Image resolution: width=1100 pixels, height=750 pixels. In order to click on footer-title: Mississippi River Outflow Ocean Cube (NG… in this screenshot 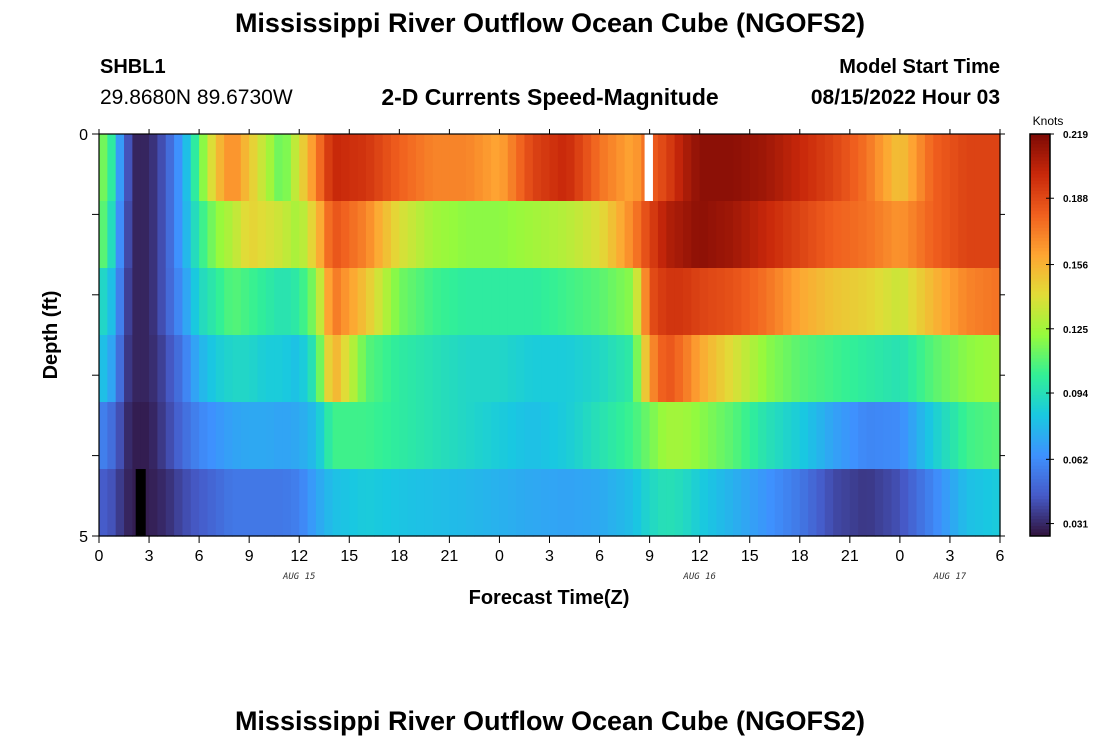, I will do `click(550, 721)`.